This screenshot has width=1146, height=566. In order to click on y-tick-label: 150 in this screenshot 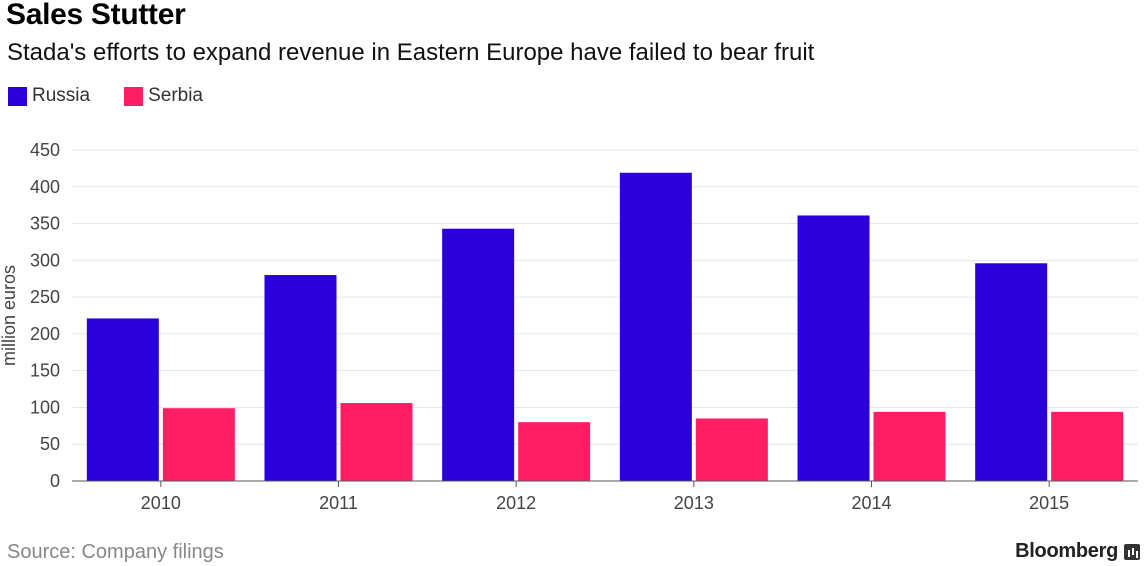, I will do `click(45, 371)`.